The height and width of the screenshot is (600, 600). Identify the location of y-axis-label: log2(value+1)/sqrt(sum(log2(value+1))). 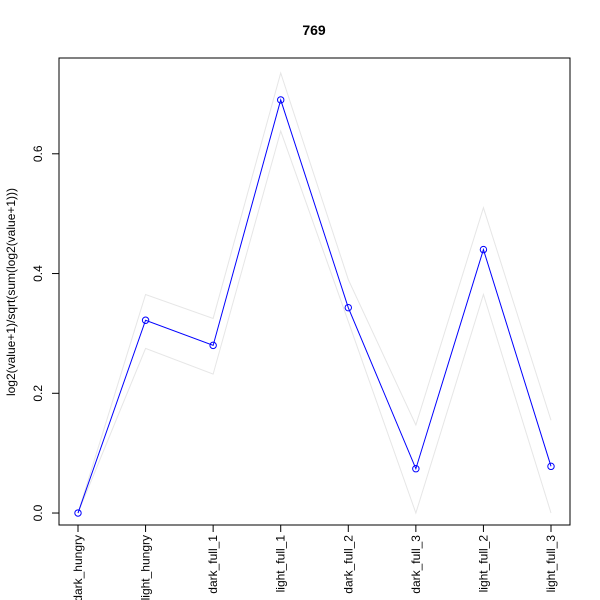
(11, 292).